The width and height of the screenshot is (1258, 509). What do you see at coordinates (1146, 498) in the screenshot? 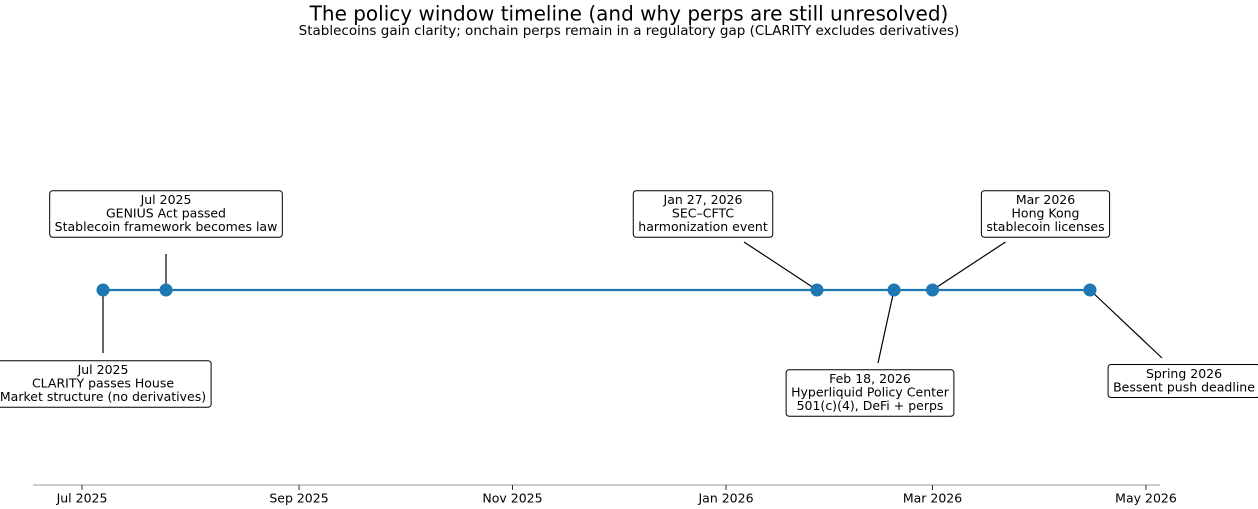
I see `x-tick-label: May 2026` at bounding box center [1146, 498].